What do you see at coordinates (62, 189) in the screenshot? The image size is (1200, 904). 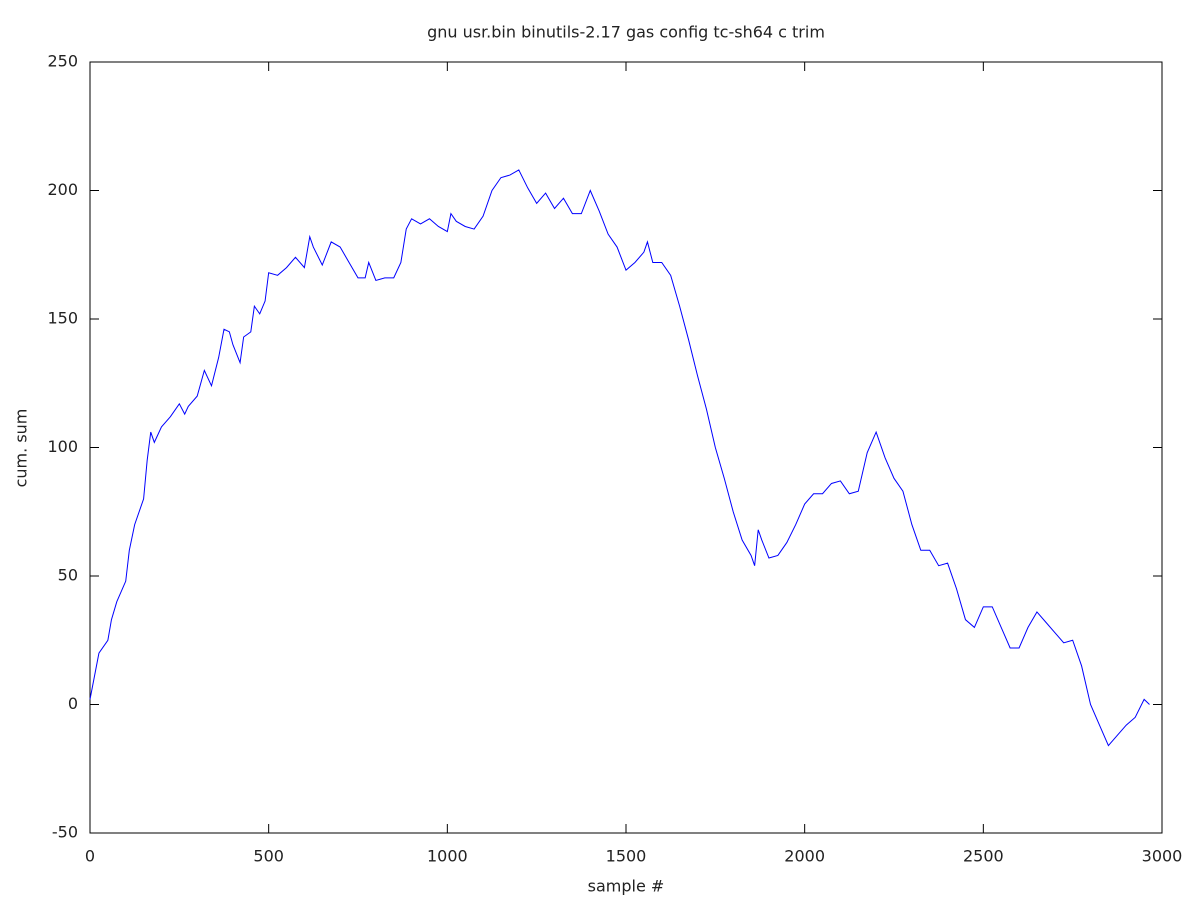 I see `y-tick-label: 200` at bounding box center [62, 189].